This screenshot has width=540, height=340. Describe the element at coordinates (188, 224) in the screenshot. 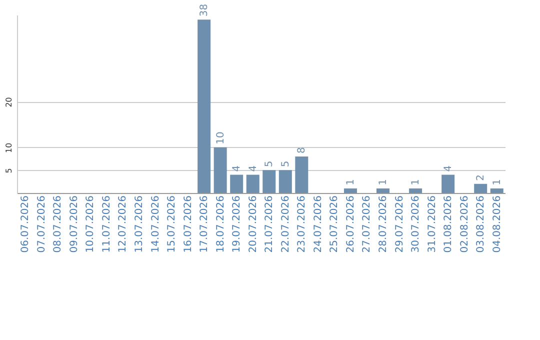

I see `x-tick-label: 16.07.2026` at that location.